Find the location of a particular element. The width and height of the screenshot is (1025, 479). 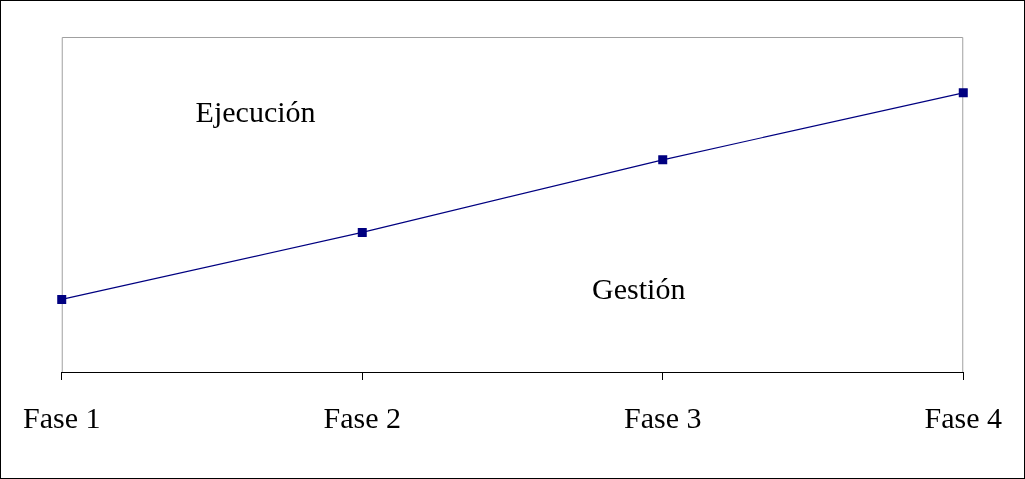

x-tick-label: Fase 4 is located at coordinates (963, 417).